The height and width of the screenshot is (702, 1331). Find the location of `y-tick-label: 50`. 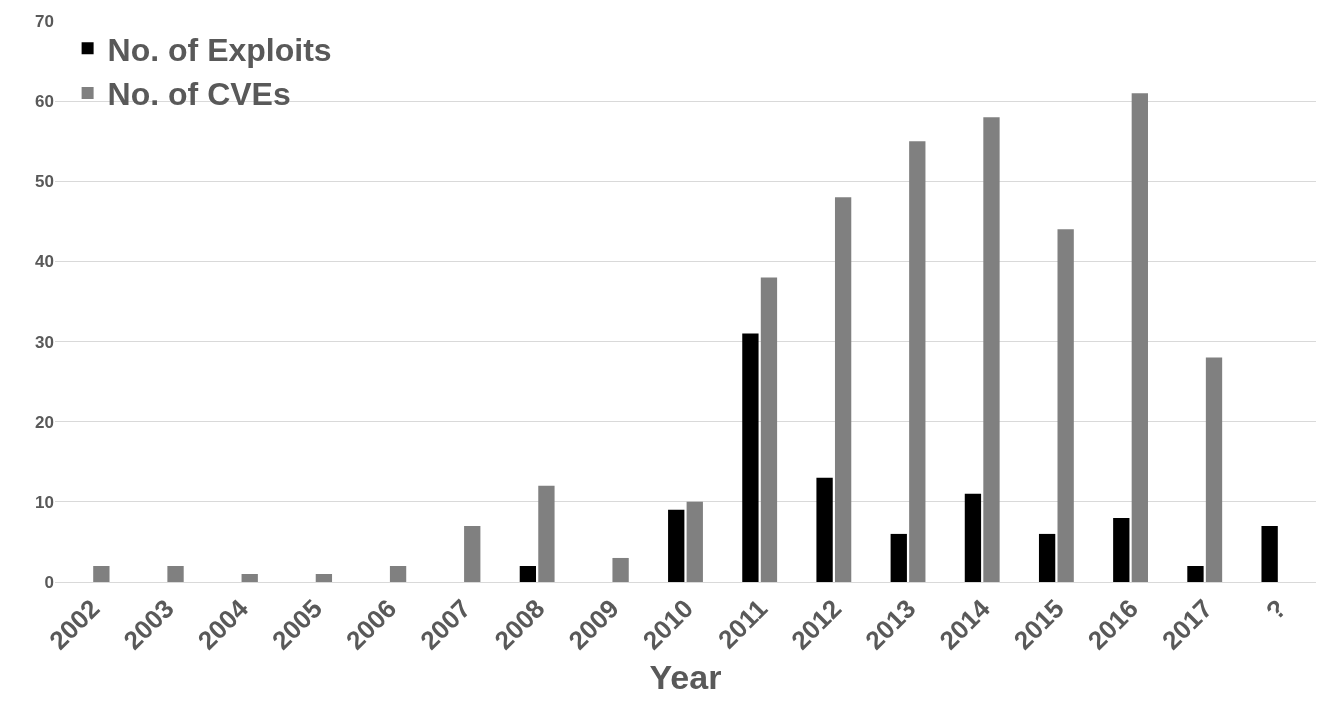

y-tick-label: 50 is located at coordinates (44, 182).